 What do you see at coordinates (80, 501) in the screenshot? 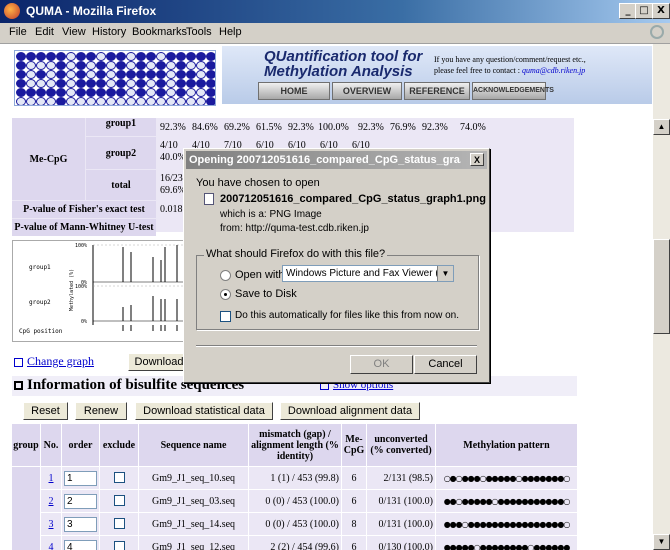
I see `order-input: 2` at bounding box center [80, 501].